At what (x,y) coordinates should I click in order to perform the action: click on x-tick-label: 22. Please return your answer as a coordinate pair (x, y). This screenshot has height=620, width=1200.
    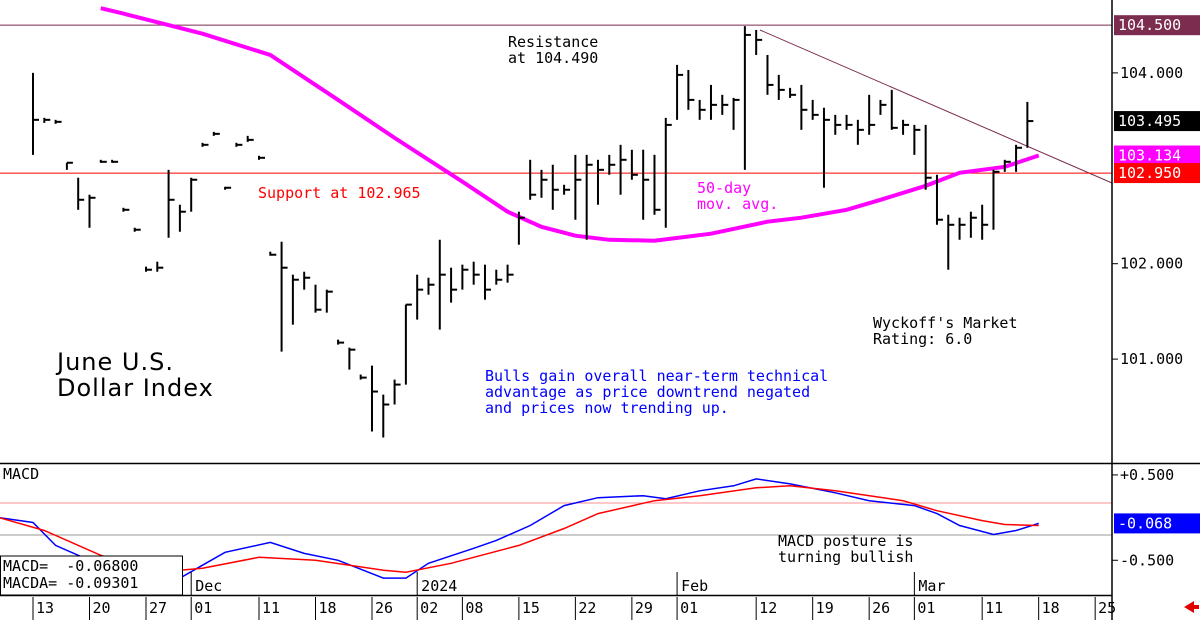
    Looking at the image, I should click on (587, 608).